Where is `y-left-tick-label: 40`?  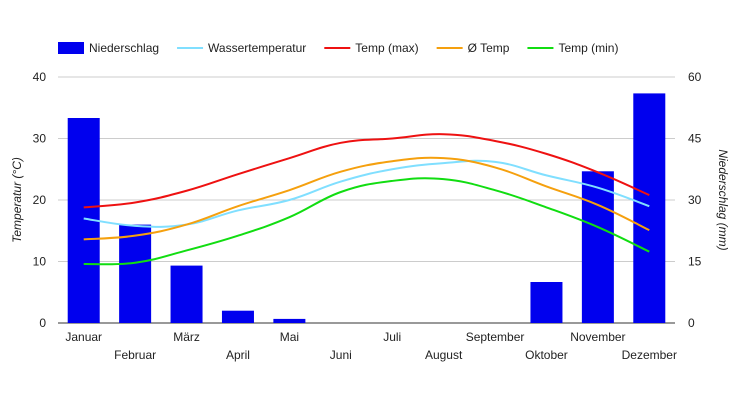 y-left-tick-label: 40 is located at coordinates (40, 77).